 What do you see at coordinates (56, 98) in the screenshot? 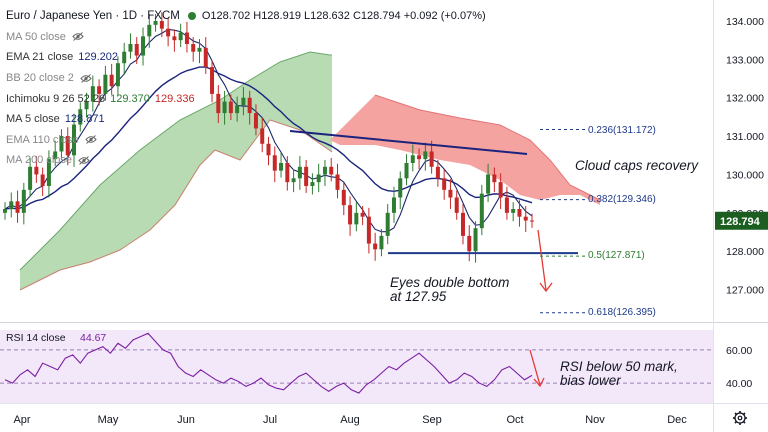
I see `indicator-label: Ichimoku 9 26 52 26` at bounding box center [56, 98].